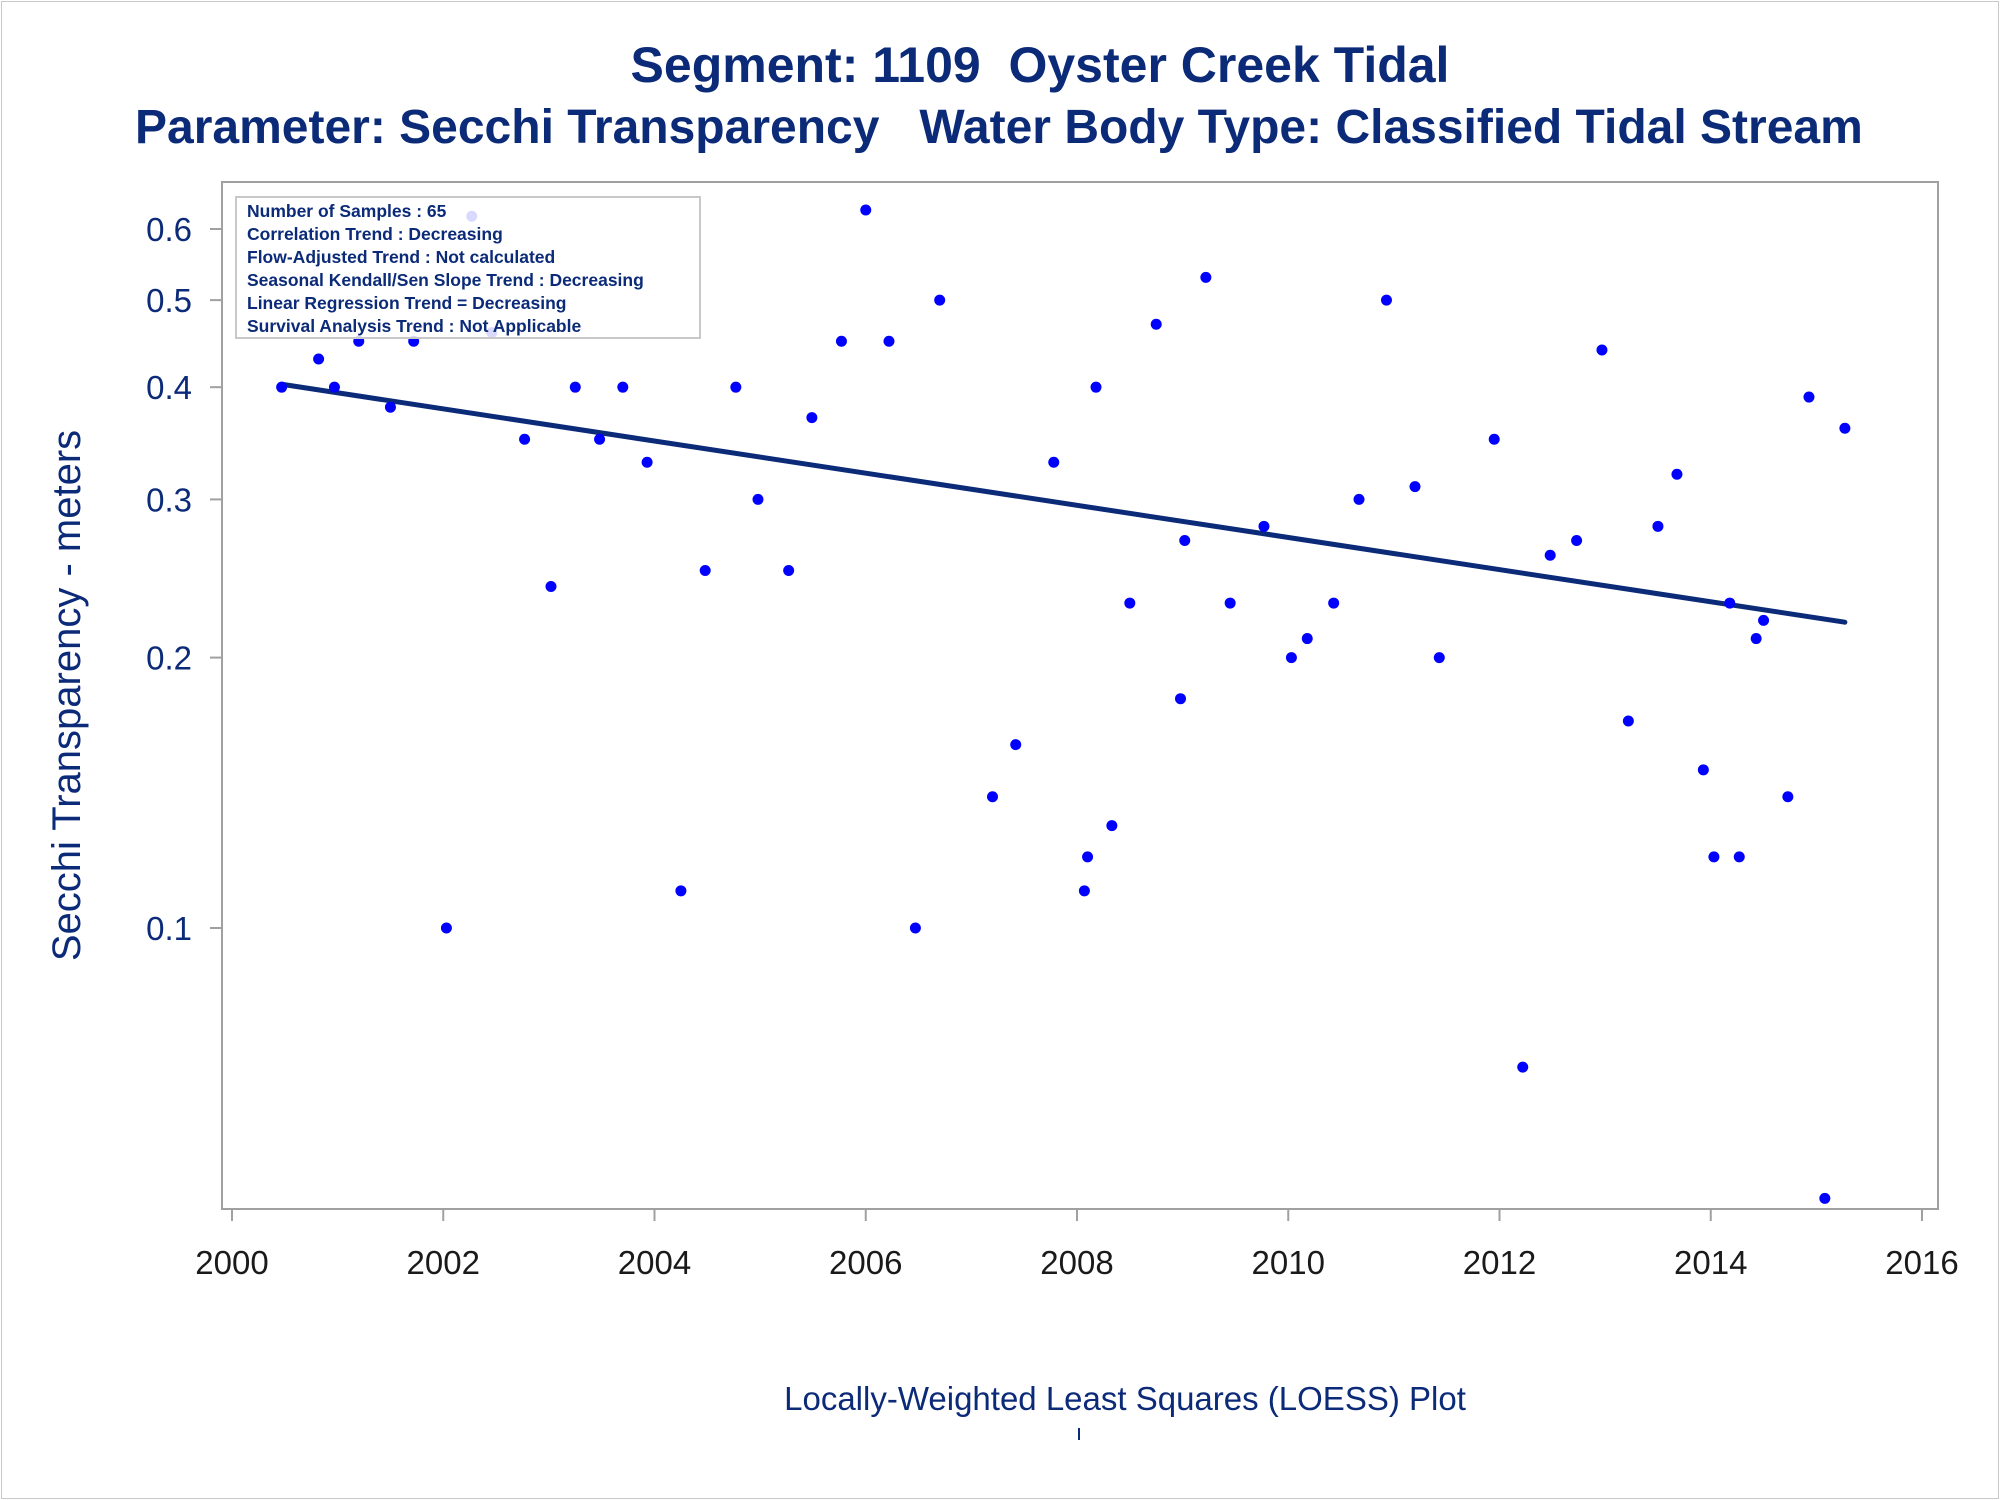 The height and width of the screenshot is (1500, 2000). Describe the element at coordinates (169, 928) in the screenshot. I see `y-tick-label: 0.1` at that location.